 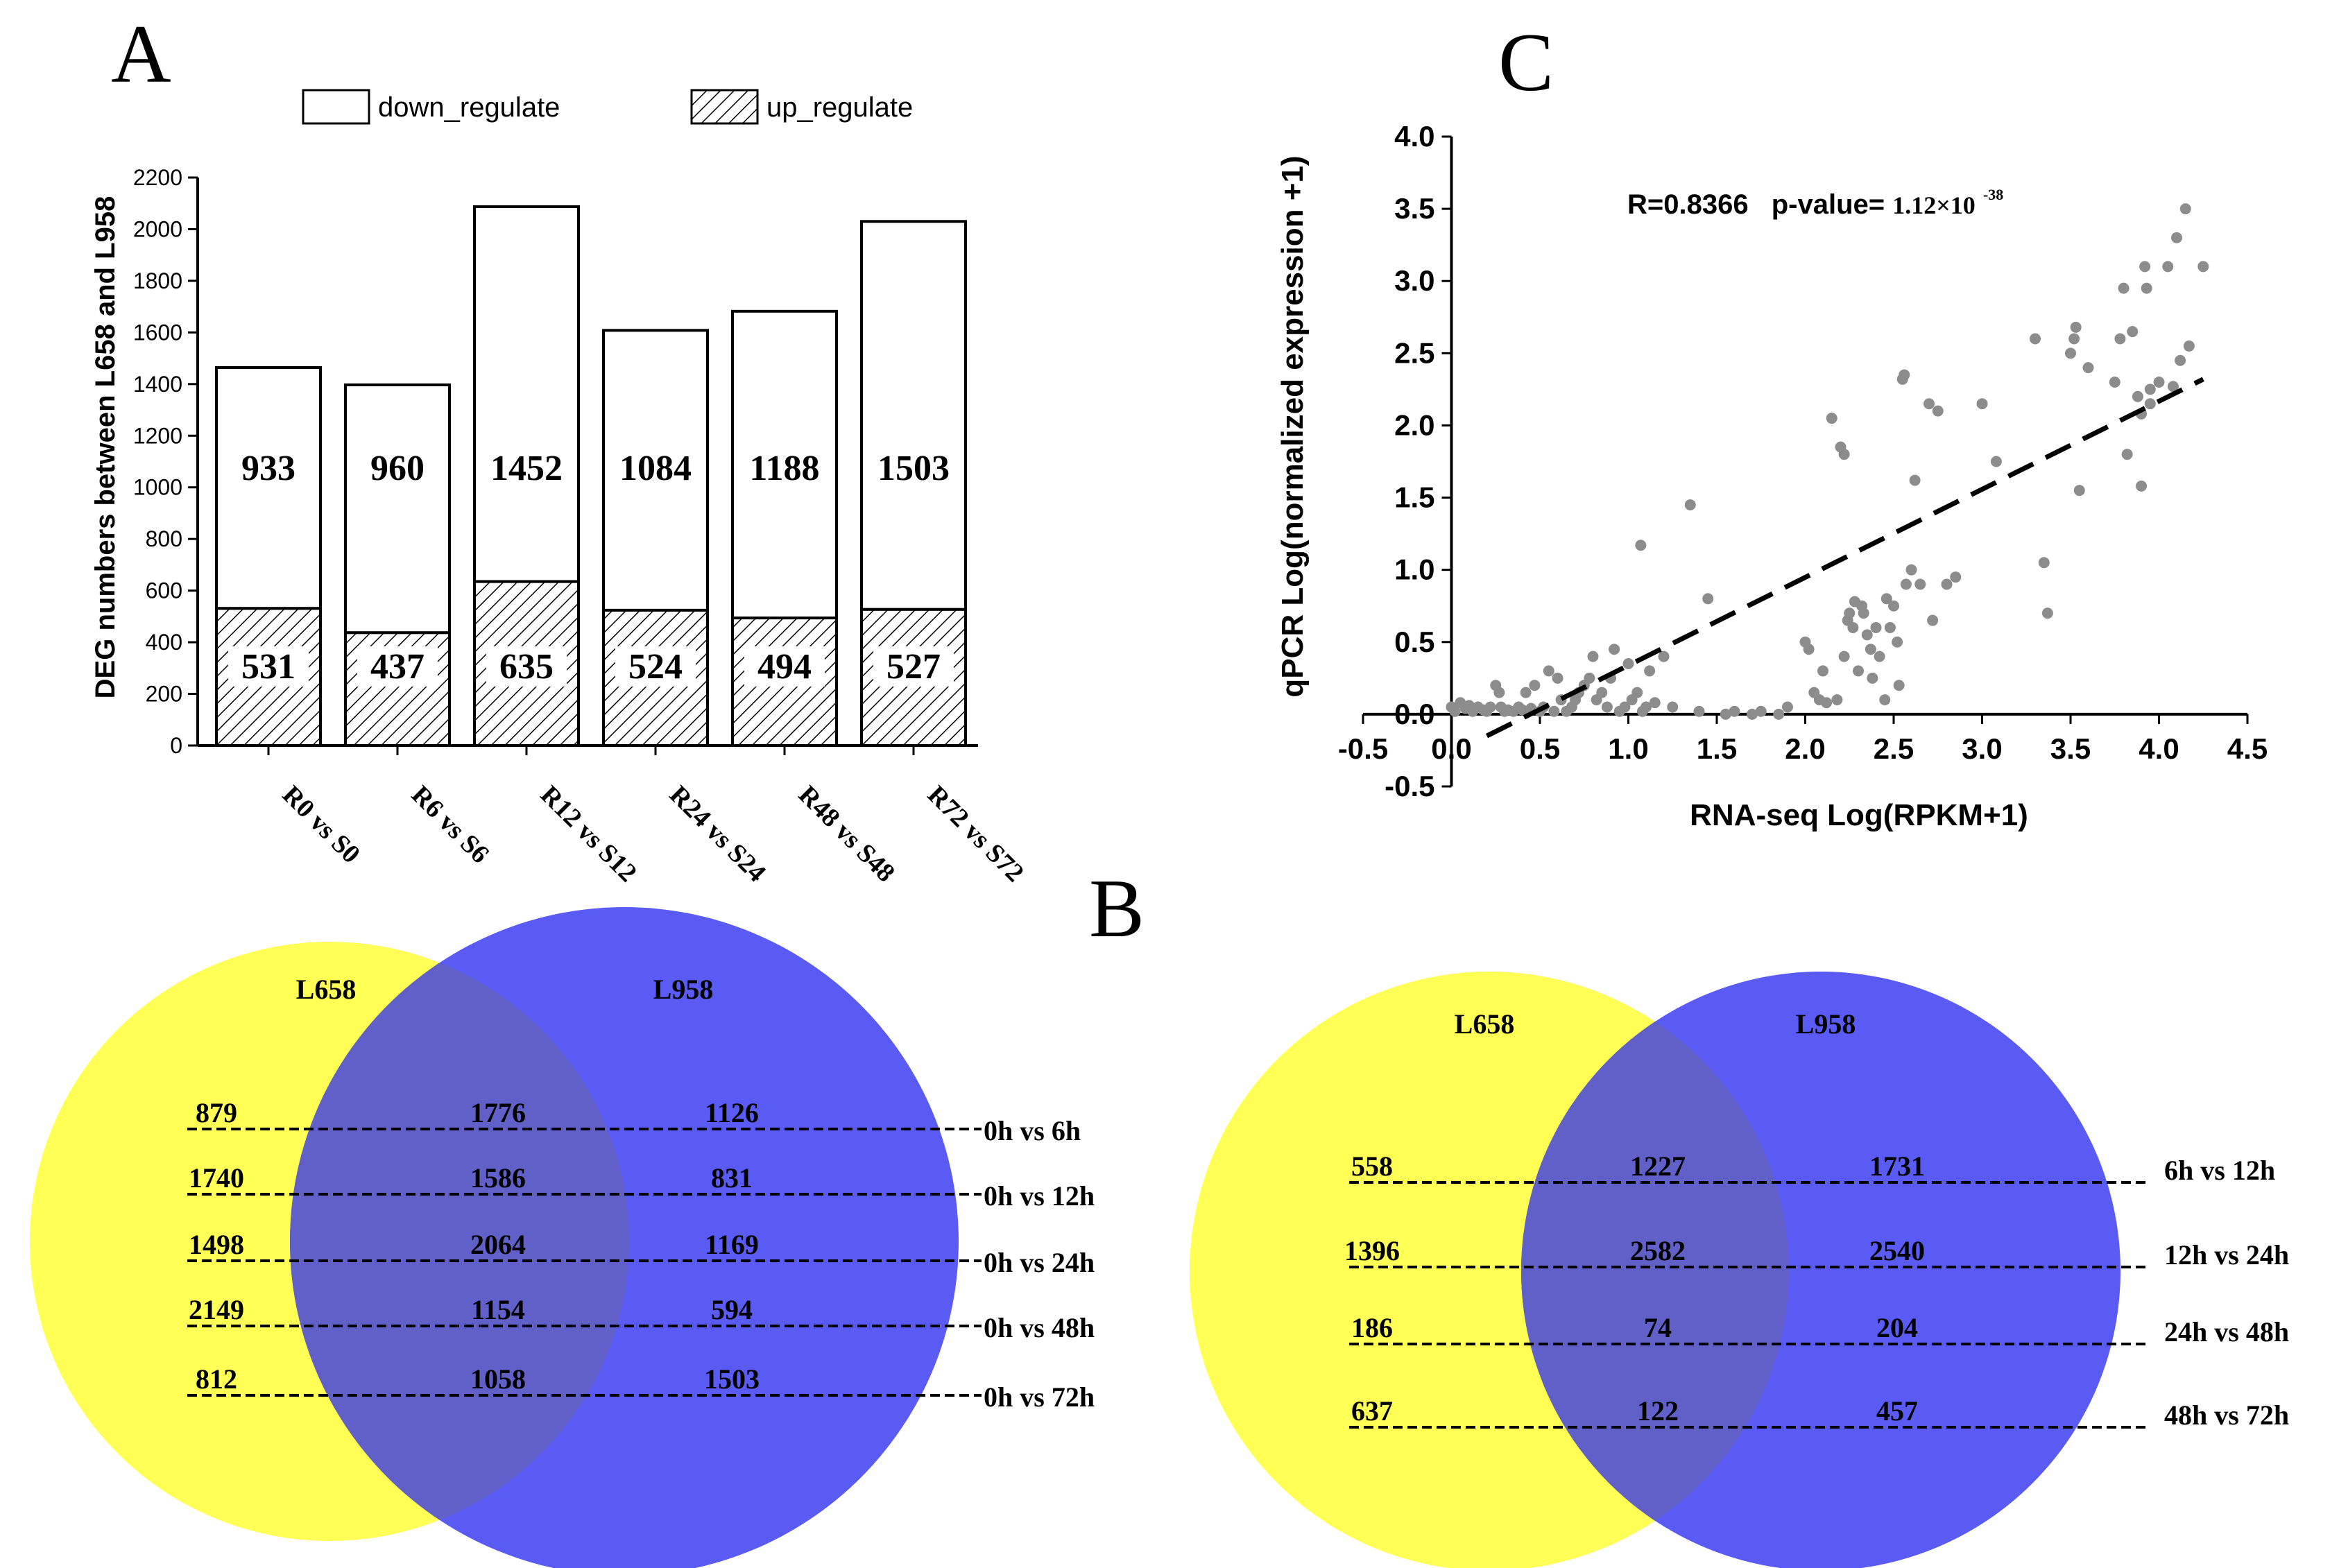 I want to click on bar-value-label-up: 531, so click(x=268, y=667).